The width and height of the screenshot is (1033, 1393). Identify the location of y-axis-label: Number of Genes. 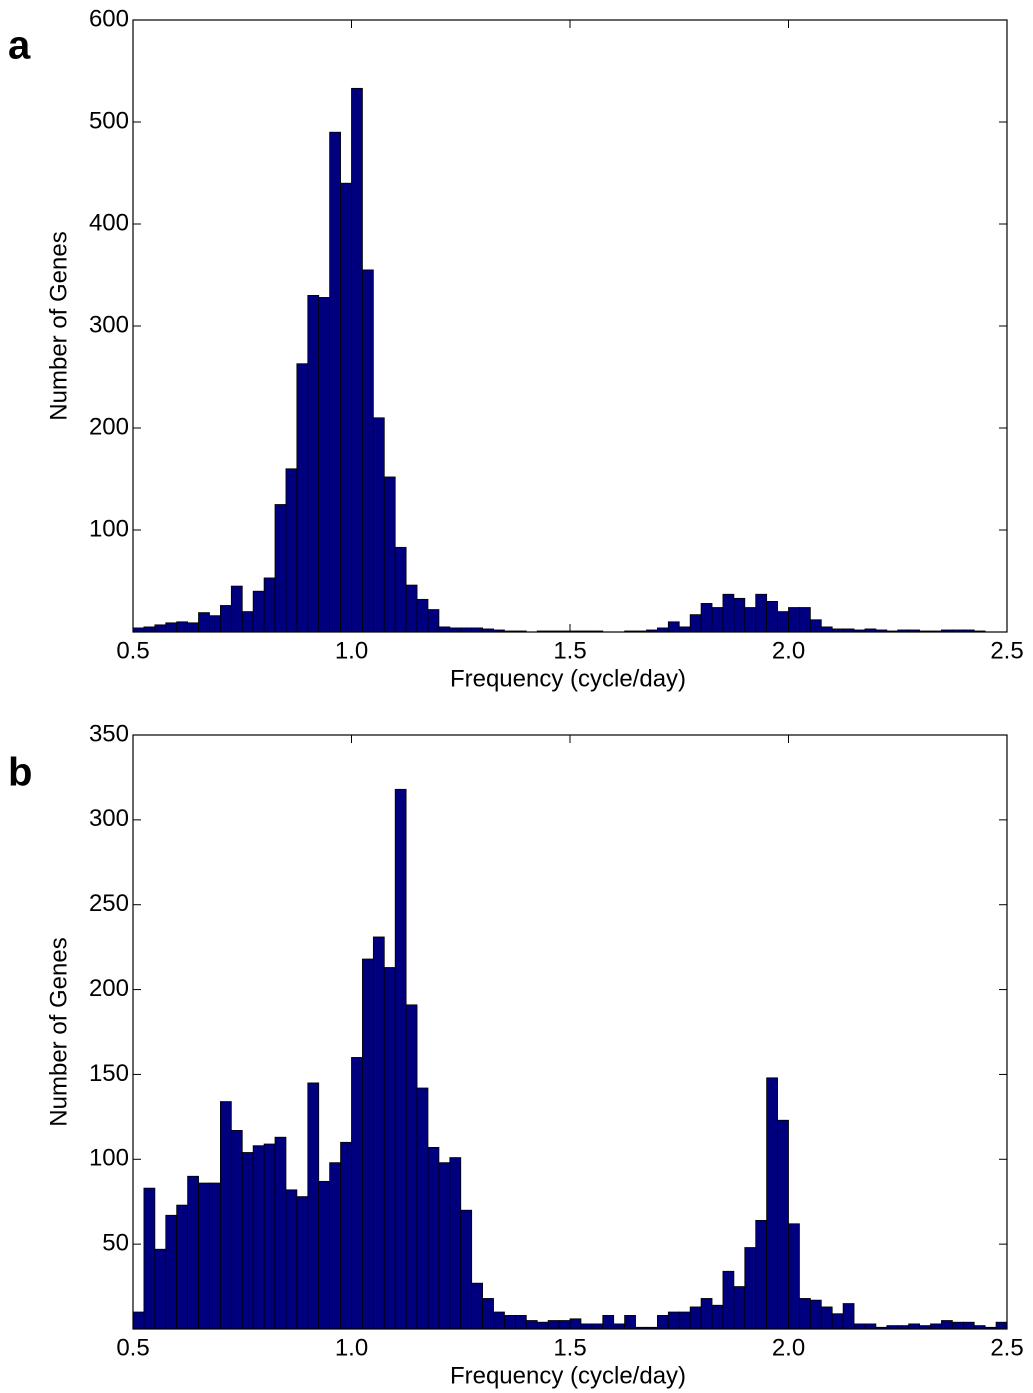
(58, 325).